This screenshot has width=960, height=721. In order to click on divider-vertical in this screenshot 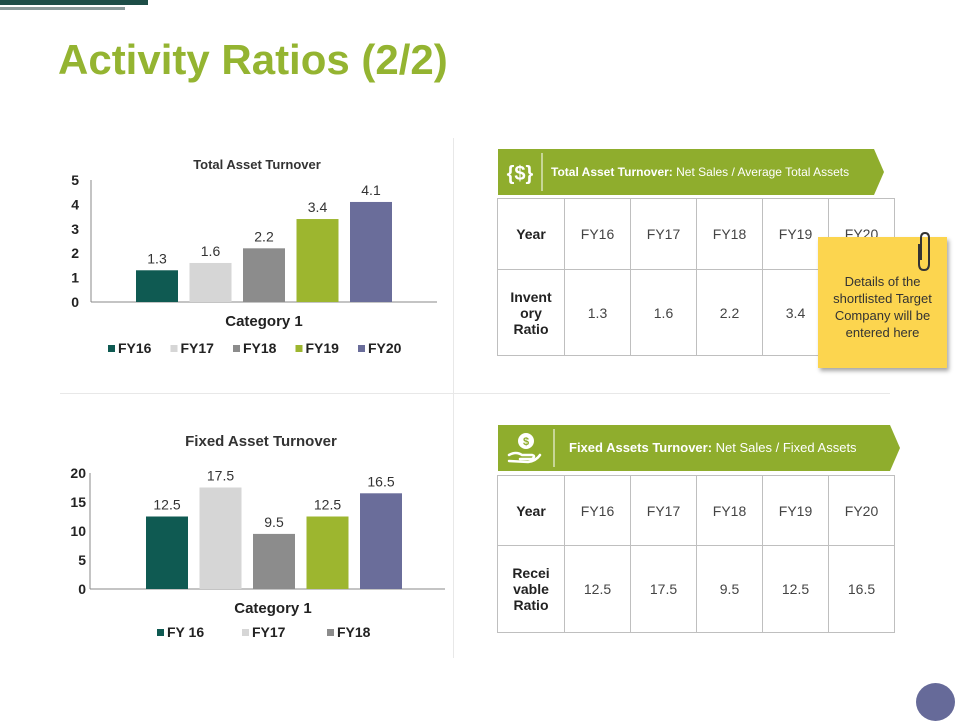, I will do `click(453, 398)`.